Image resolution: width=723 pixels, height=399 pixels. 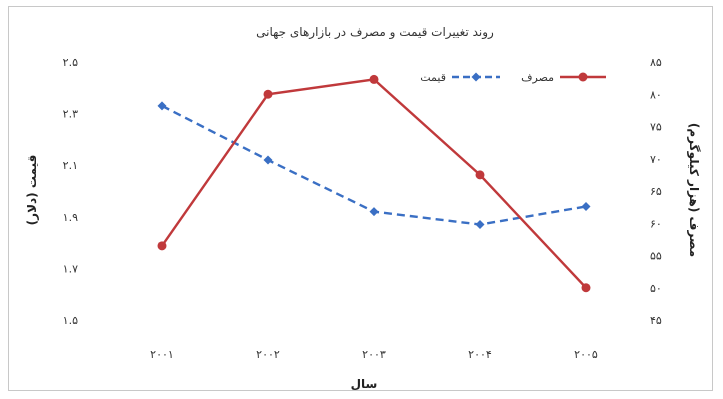 What do you see at coordinates (656, 256) in the screenshot?
I see `y-right-tick-label: ۵۵` at bounding box center [656, 256].